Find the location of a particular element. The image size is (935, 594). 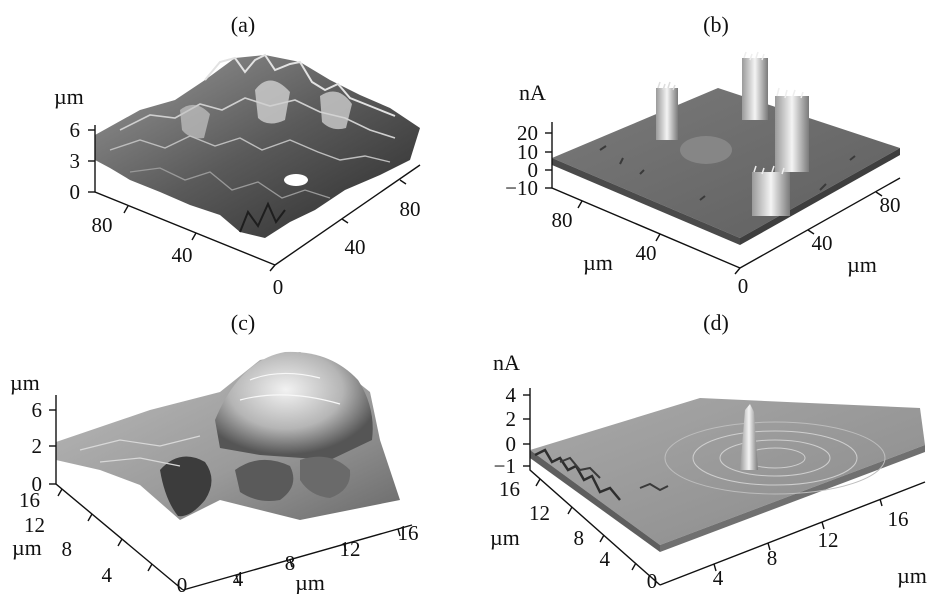

panel-label: (c) is located at coordinates (243, 322).